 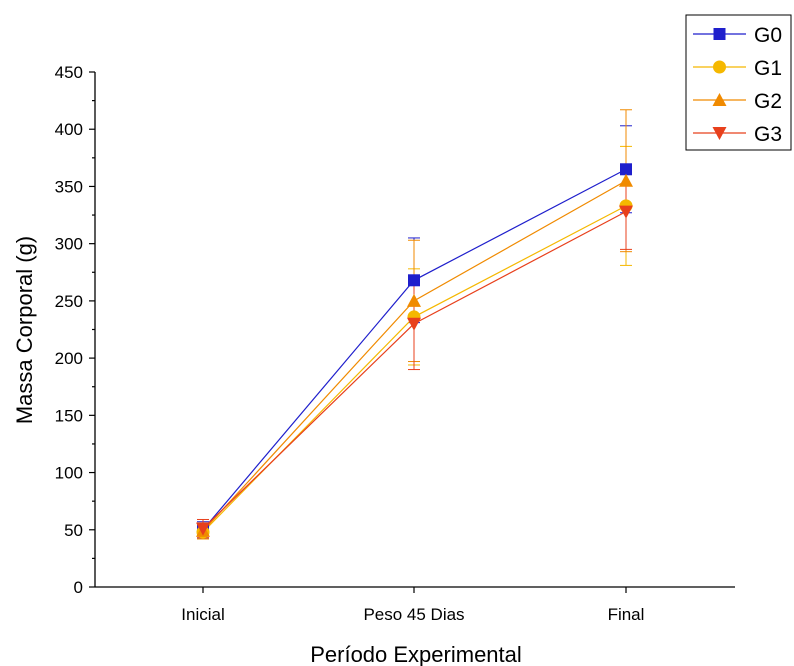 I want to click on y-tick-label: 400, so click(x=69, y=129).